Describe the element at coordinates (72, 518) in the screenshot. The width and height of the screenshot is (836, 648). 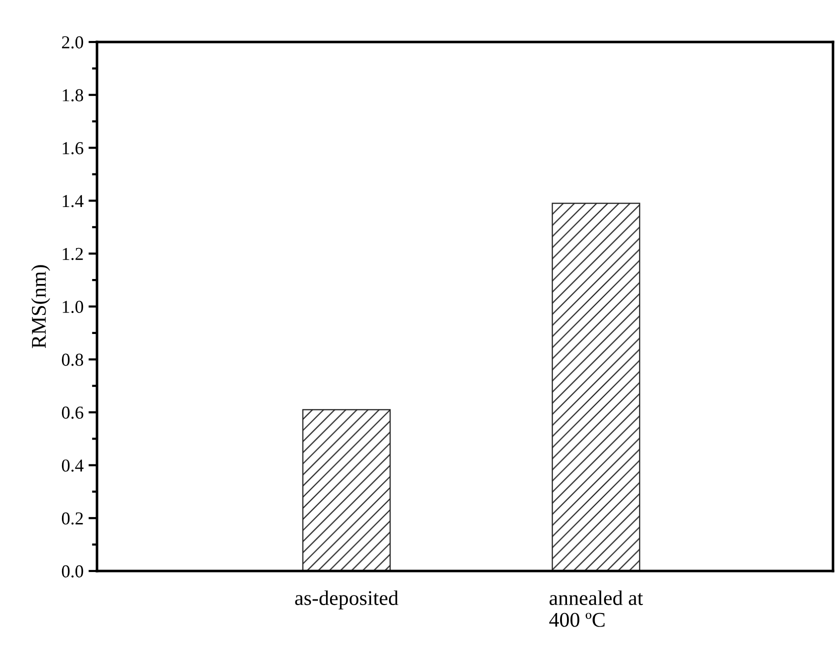
I see `y-tick-label: 0.2` at that location.